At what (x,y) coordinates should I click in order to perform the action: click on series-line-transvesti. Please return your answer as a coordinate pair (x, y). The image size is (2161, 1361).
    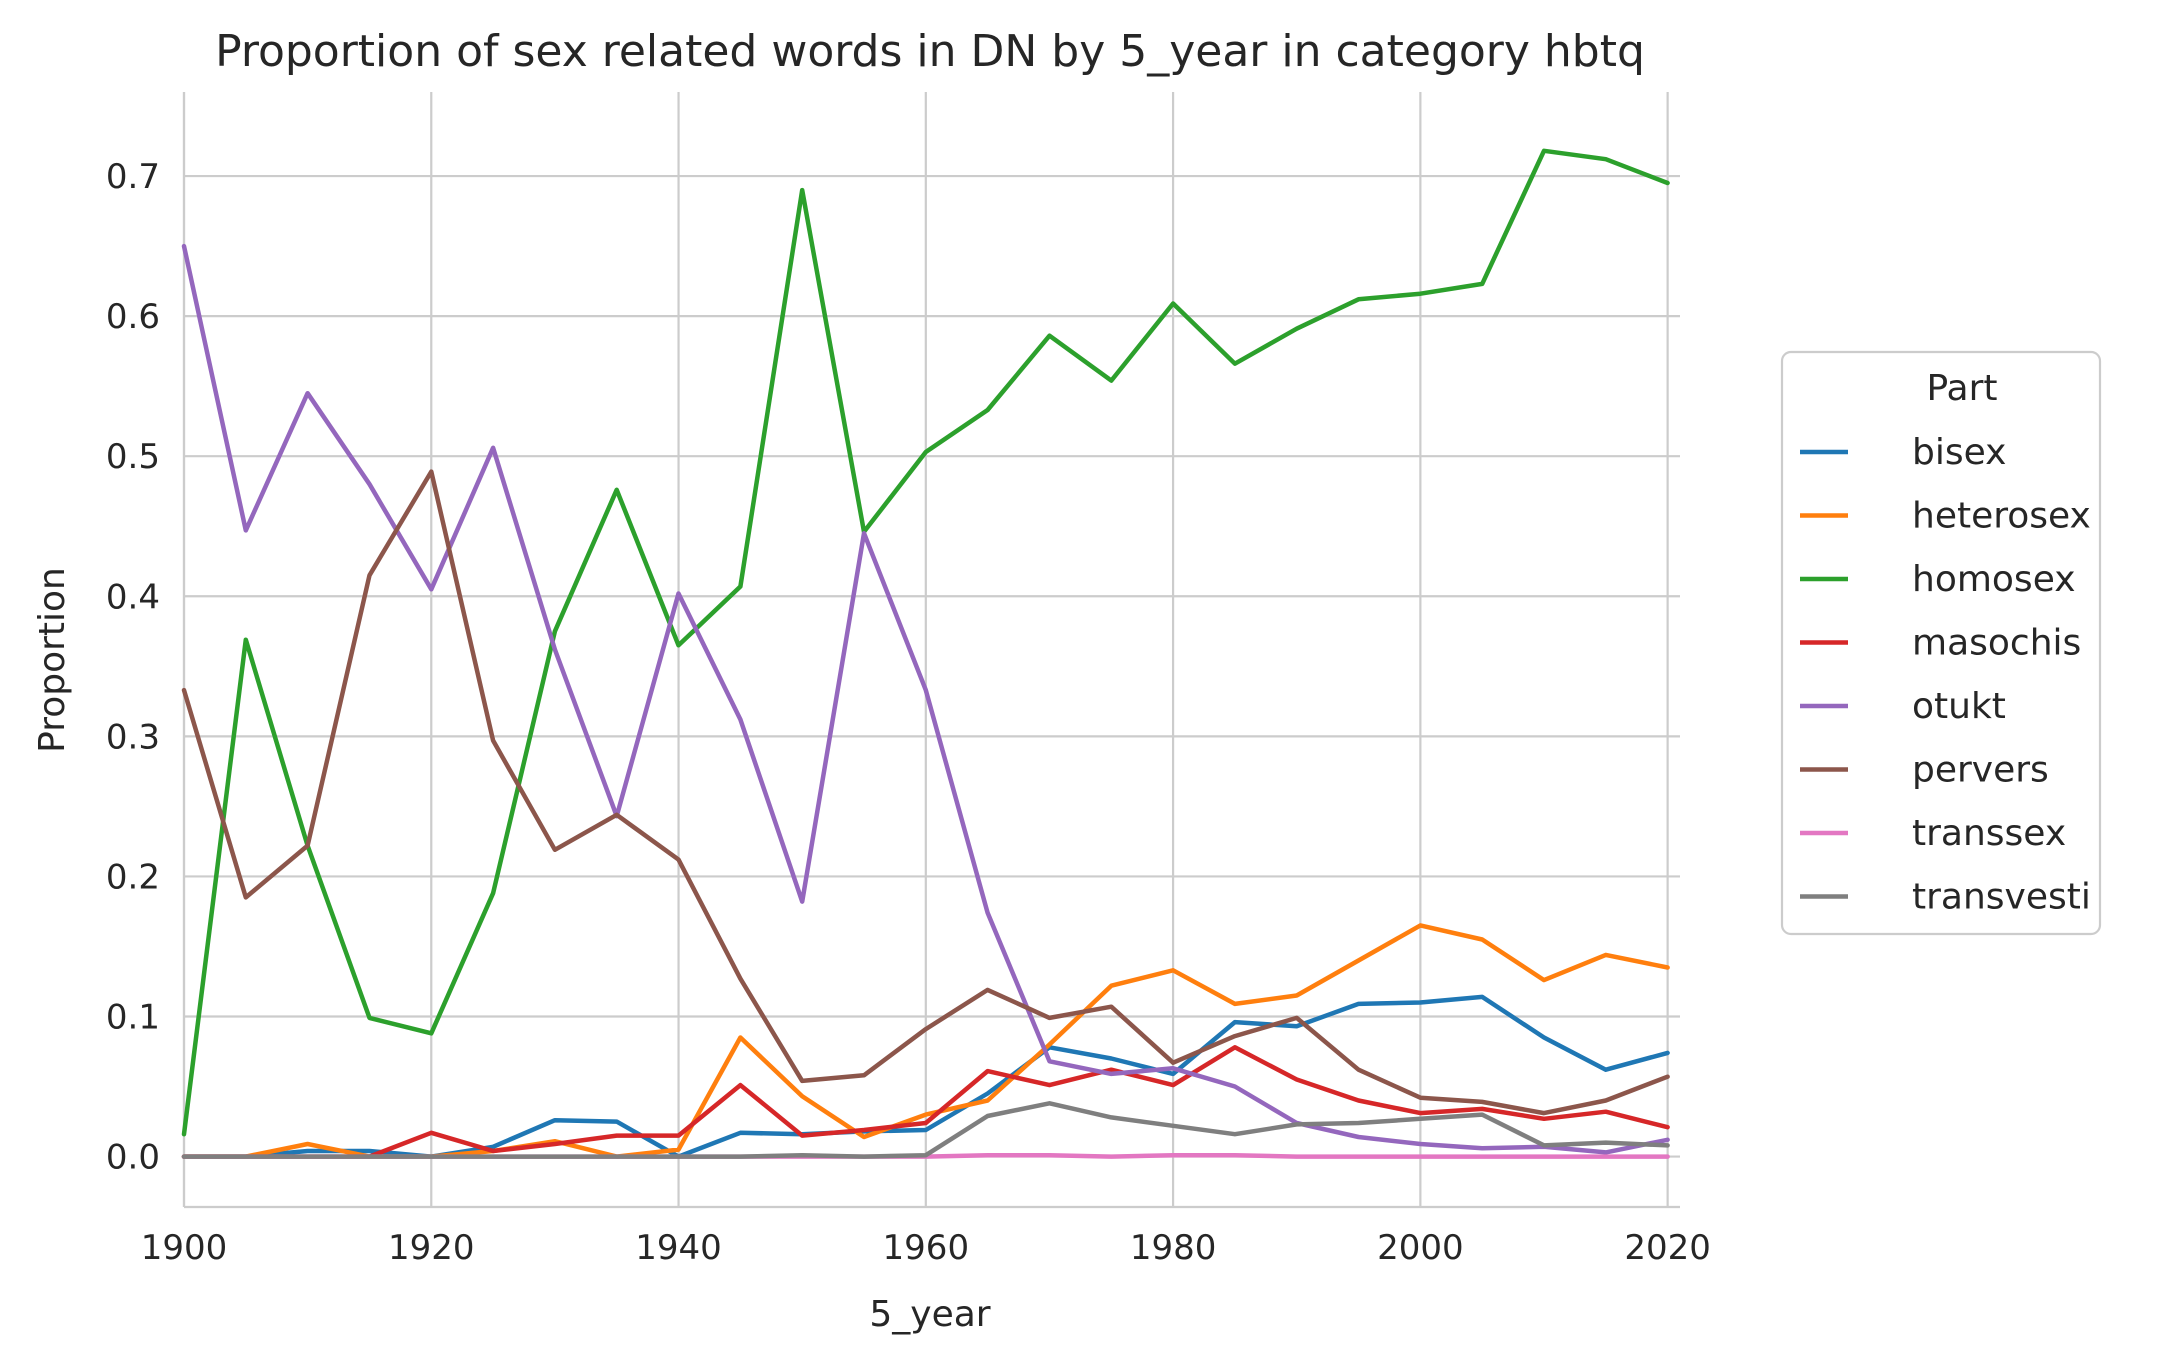
    Looking at the image, I should click on (925, 1130).